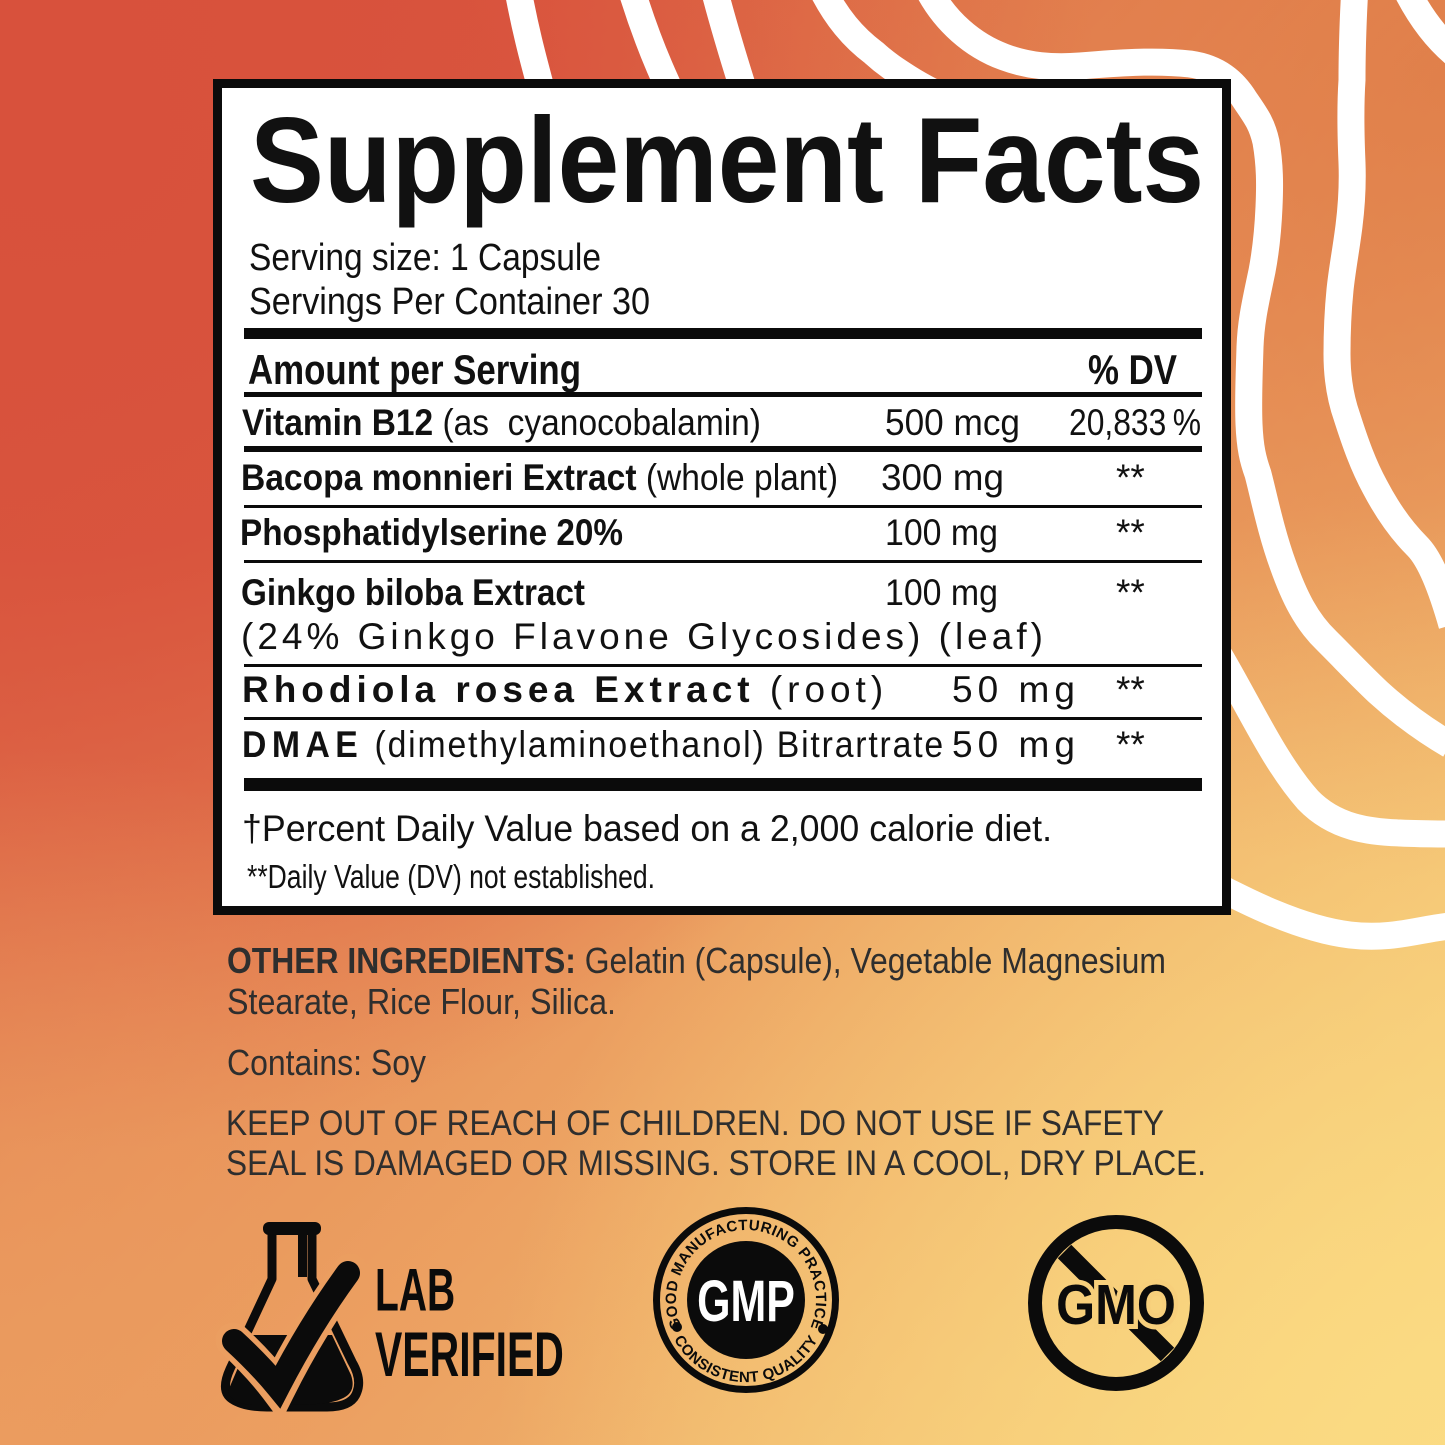 Image resolution: width=1445 pixels, height=1445 pixels. Describe the element at coordinates (746, 1301) in the screenshot. I see `svg-text: GMP` at that location.